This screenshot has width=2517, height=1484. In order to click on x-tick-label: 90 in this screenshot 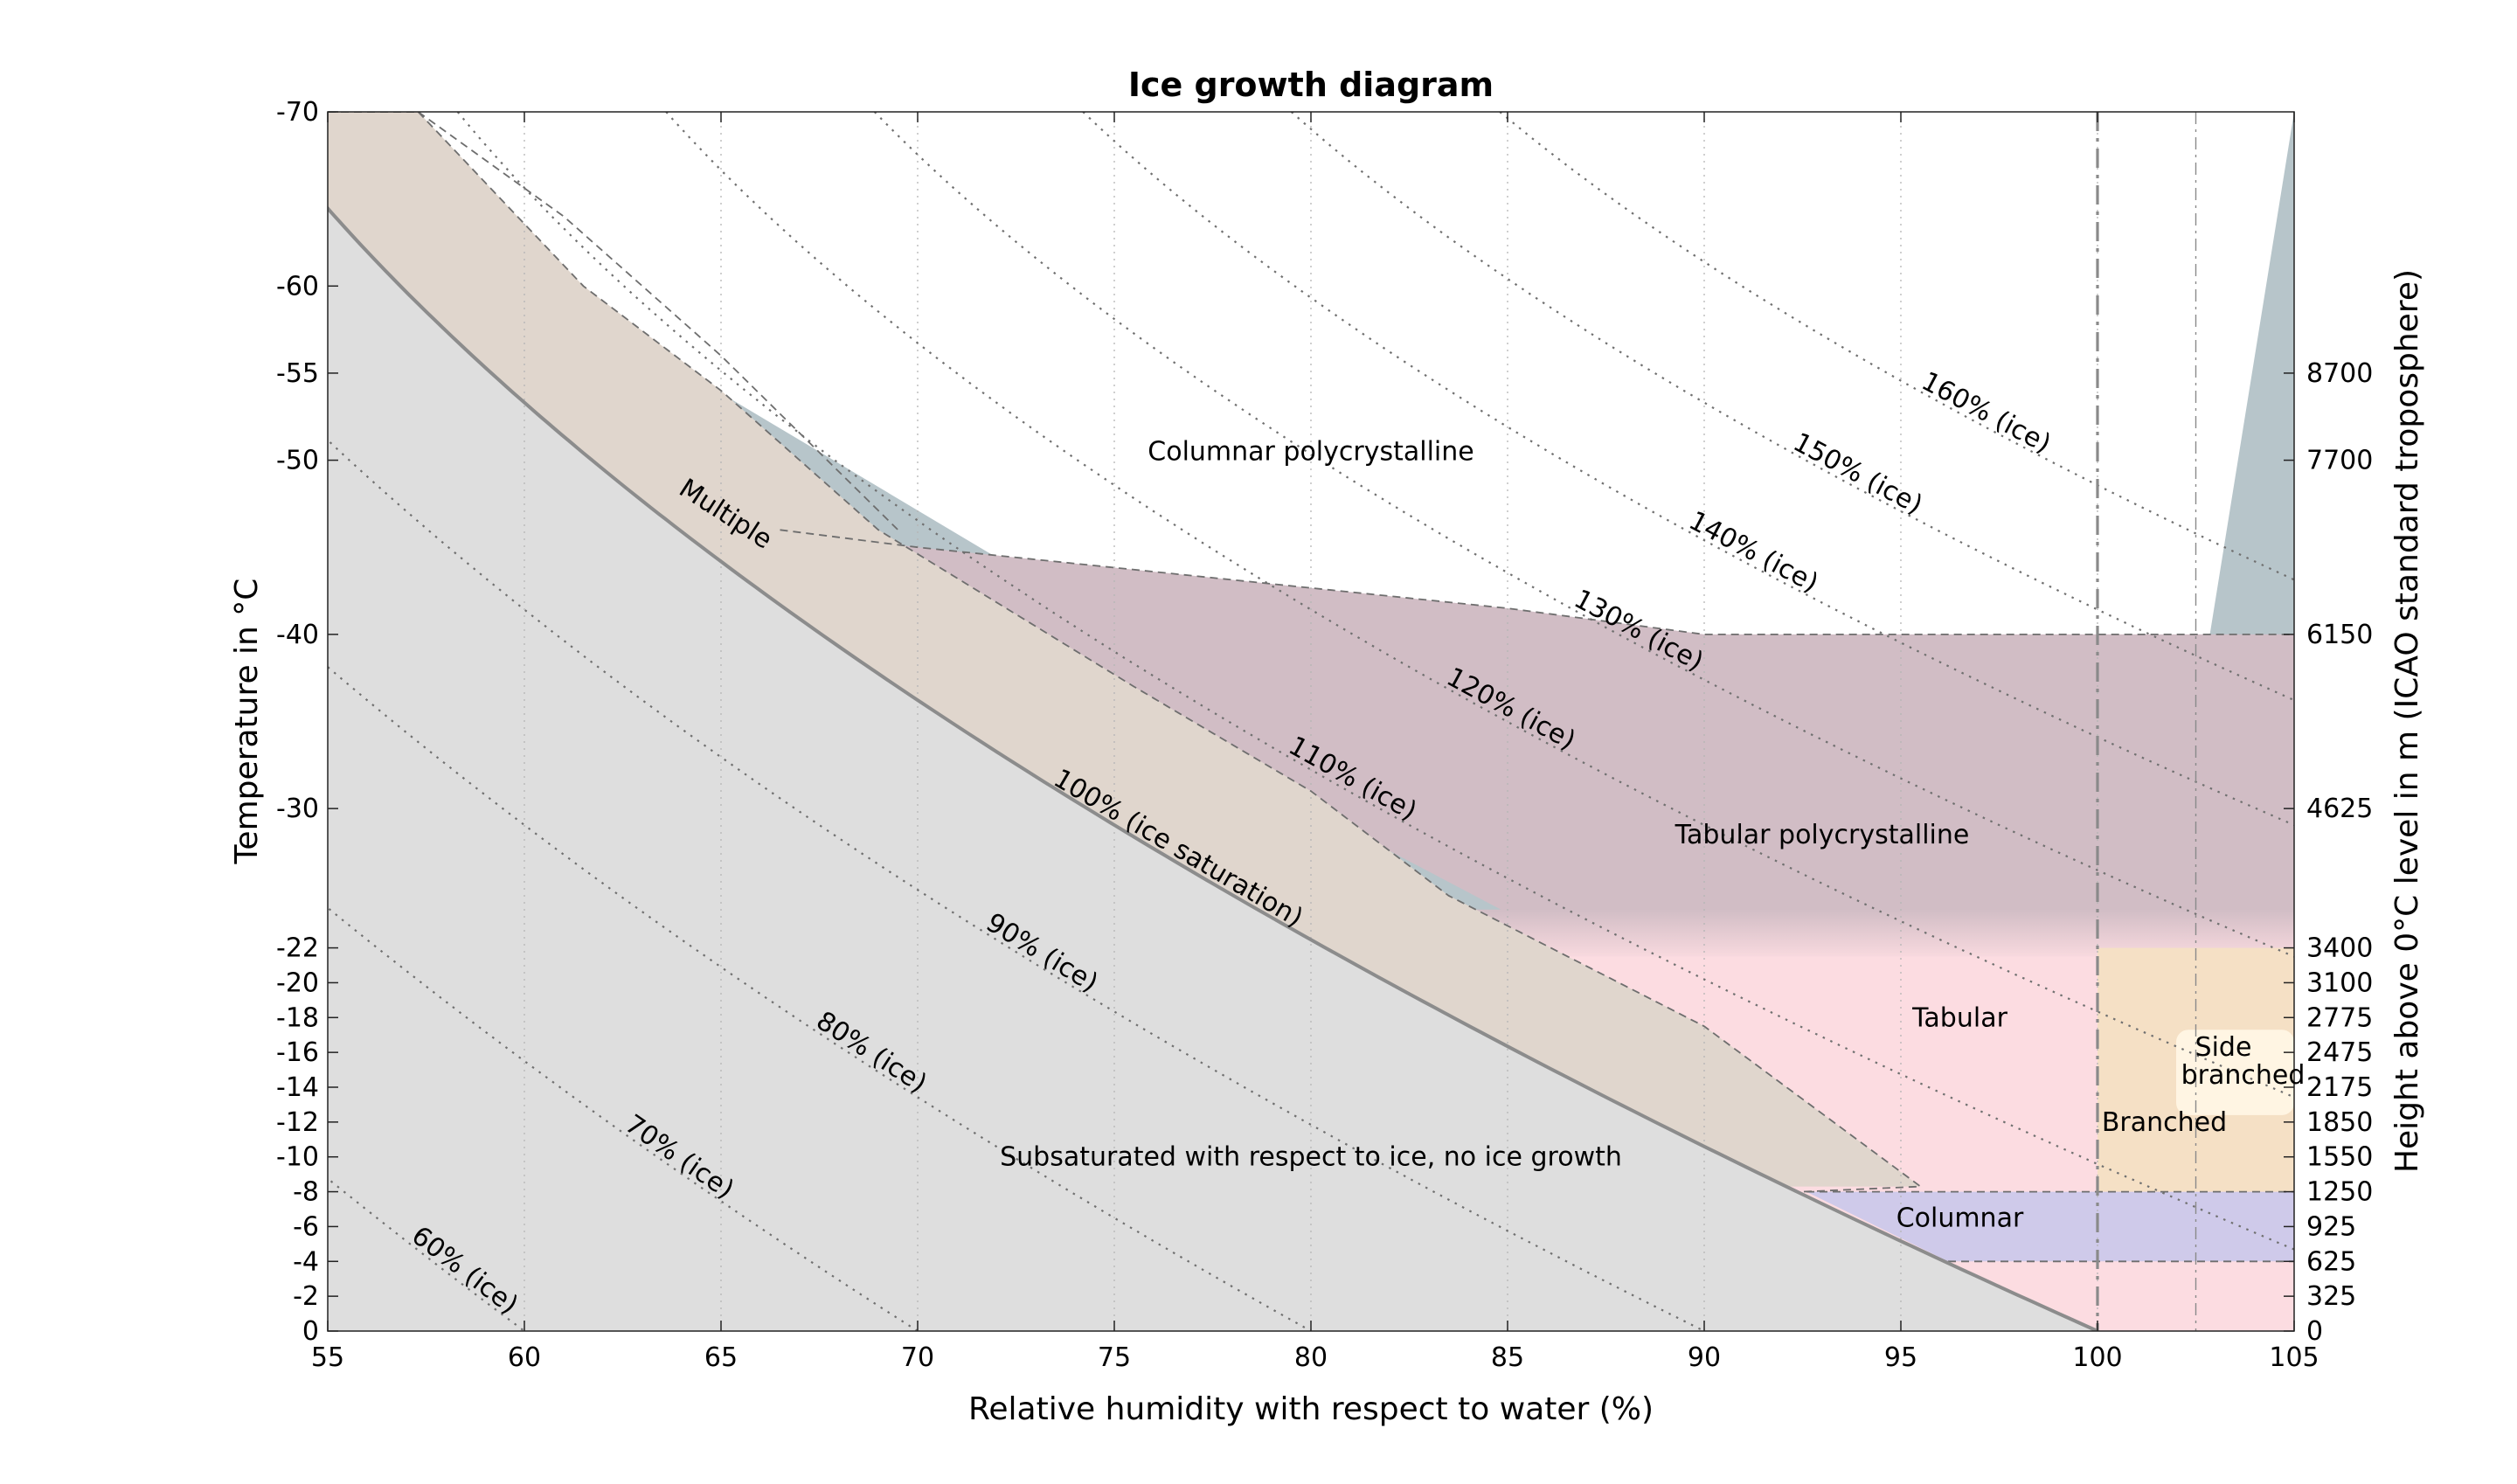, I will do `click(1704, 1357)`.